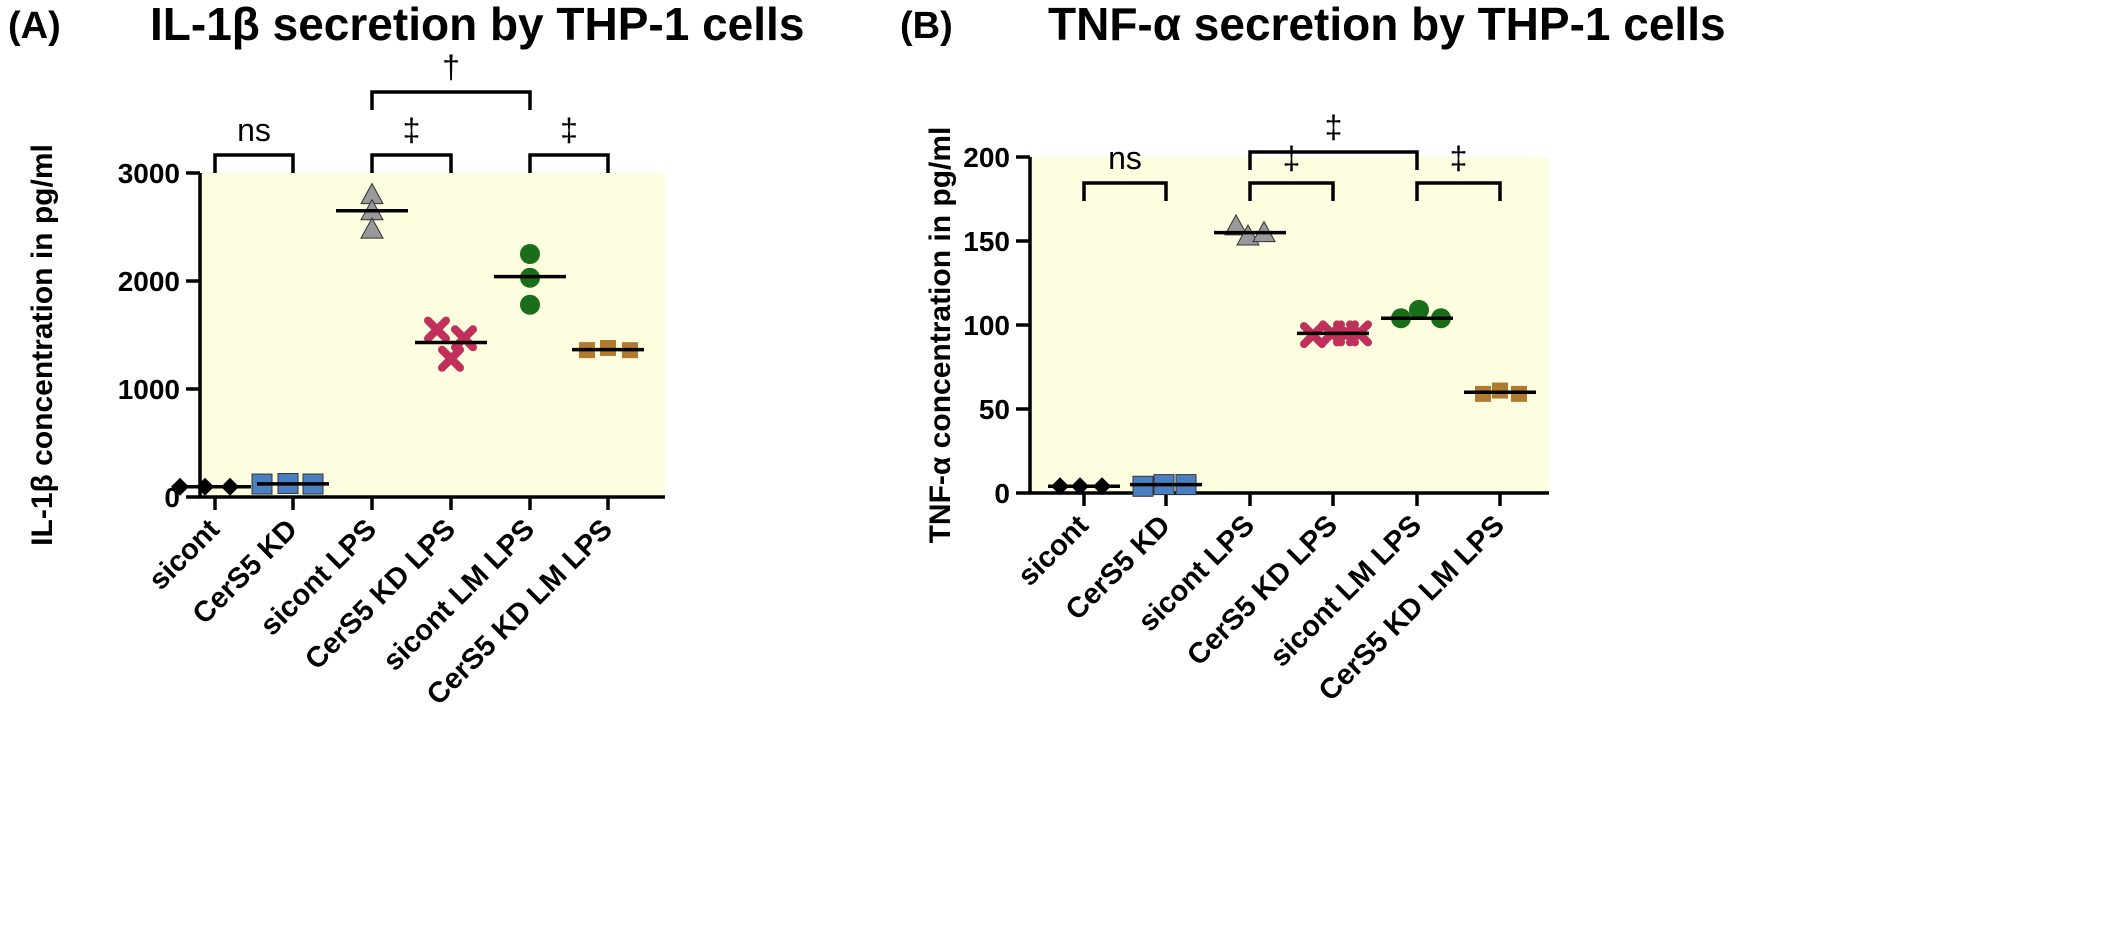 The height and width of the screenshot is (930, 2128). What do you see at coordinates (1387, 25) in the screenshot?
I see `chart-title: TNF-α secretion by THP-1 cells` at bounding box center [1387, 25].